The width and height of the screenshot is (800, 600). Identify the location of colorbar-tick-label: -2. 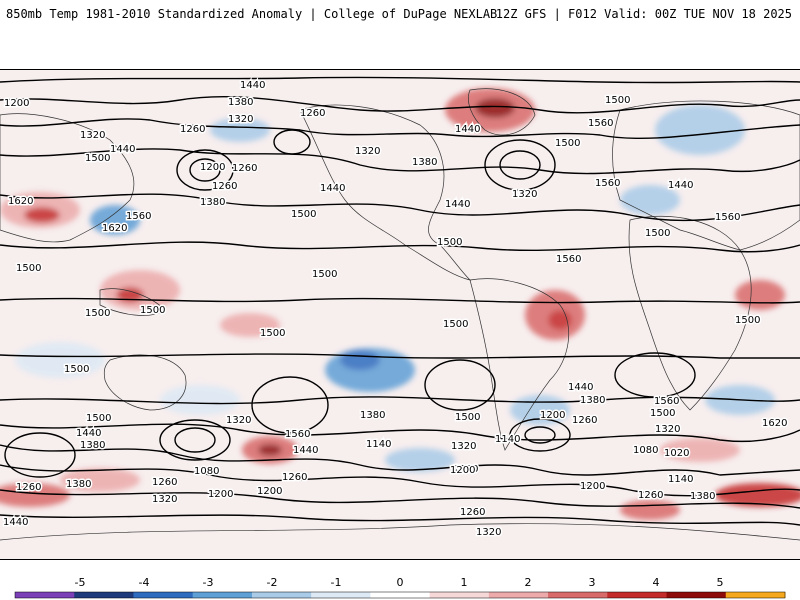
(272, 582).